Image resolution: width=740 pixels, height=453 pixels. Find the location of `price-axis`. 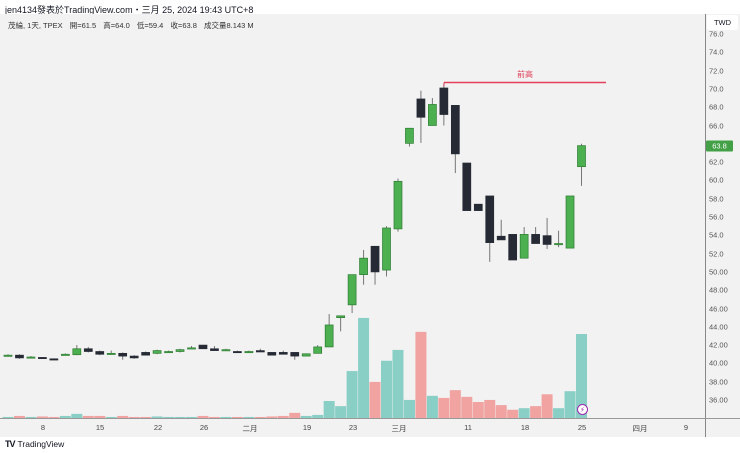

price-axis is located at coordinates (722, 216).